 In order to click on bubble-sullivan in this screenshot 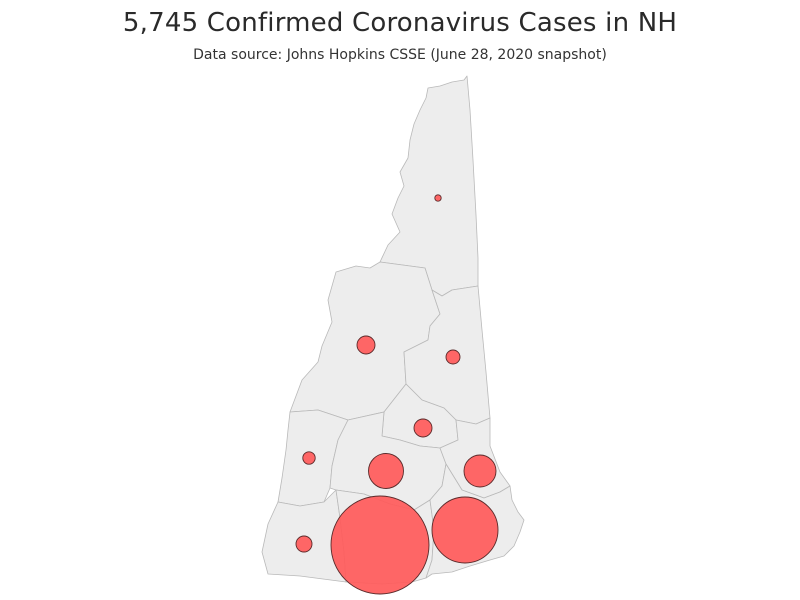, I will do `click(309, 458)`.